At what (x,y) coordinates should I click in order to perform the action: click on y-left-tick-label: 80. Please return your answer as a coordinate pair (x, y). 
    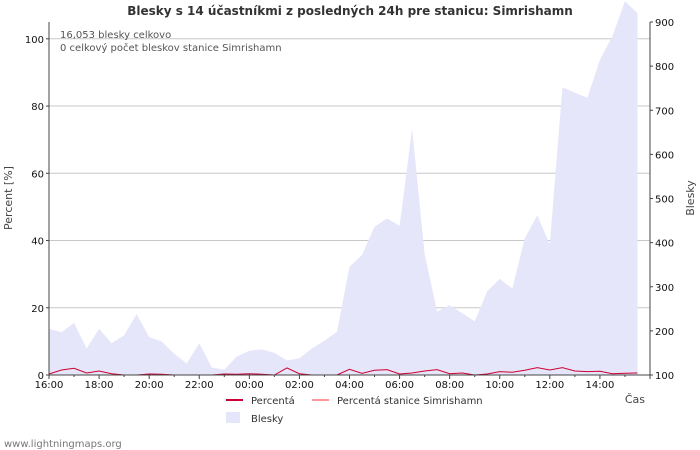
    Looking at the image, I should click on (37, 107).